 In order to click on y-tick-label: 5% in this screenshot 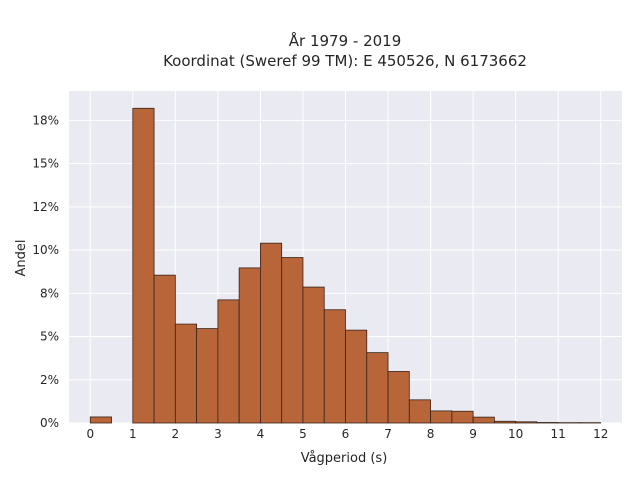, I will do `click(49, 337)`.